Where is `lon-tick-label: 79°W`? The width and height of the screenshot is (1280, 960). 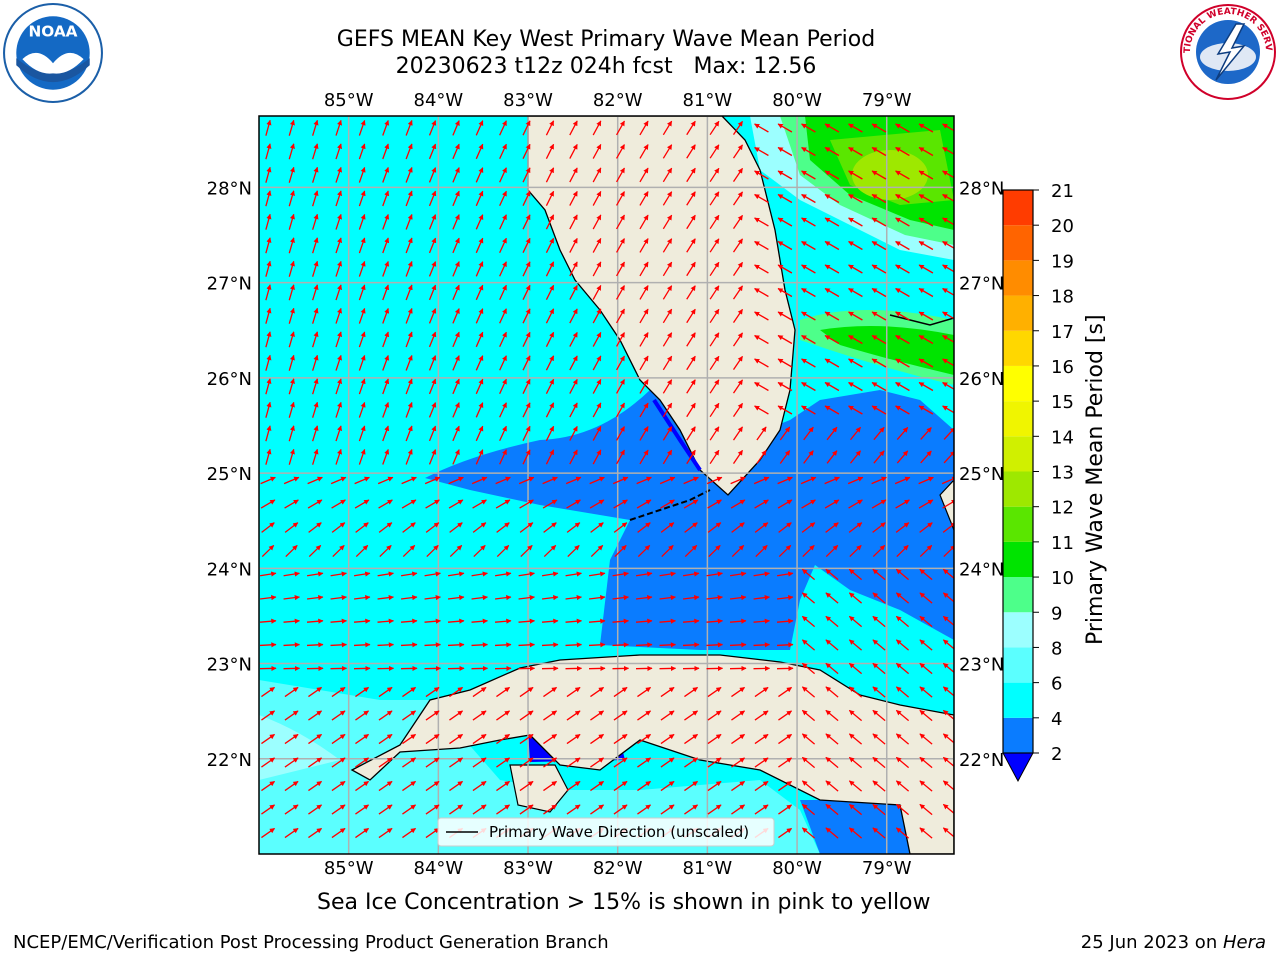 lon-tick-label: 79°W is located at coordinates (887, 100).